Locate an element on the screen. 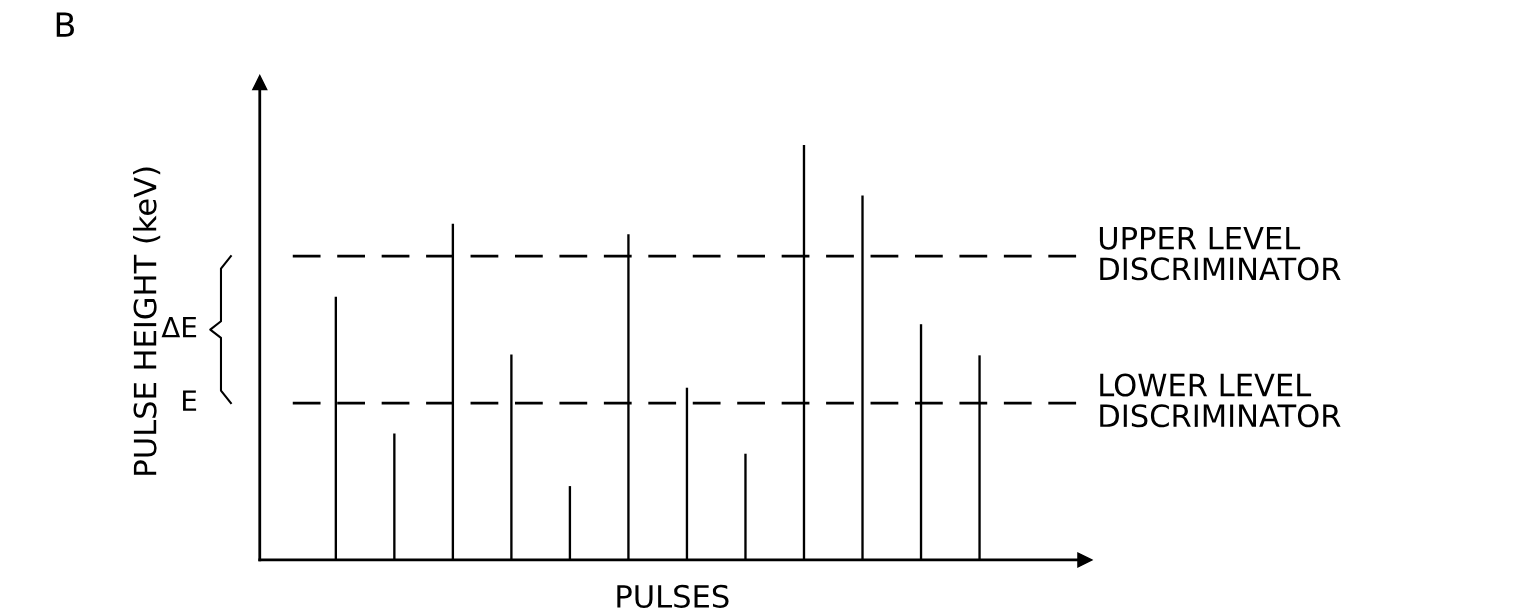  chart-title: B is located at coordinates (65, 24).